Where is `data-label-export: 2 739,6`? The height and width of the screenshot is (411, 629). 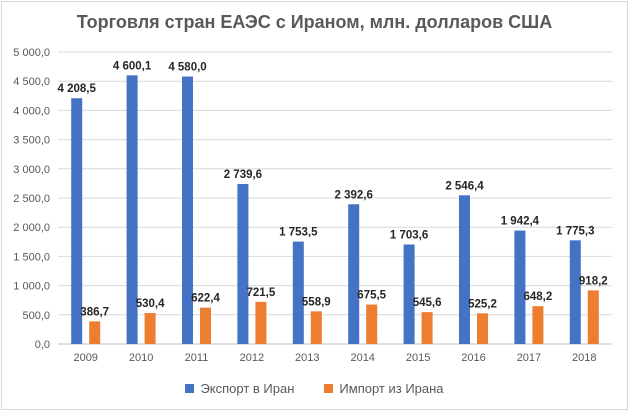 data-label-export: 2 739,6 is located at coordinates (243, 175).